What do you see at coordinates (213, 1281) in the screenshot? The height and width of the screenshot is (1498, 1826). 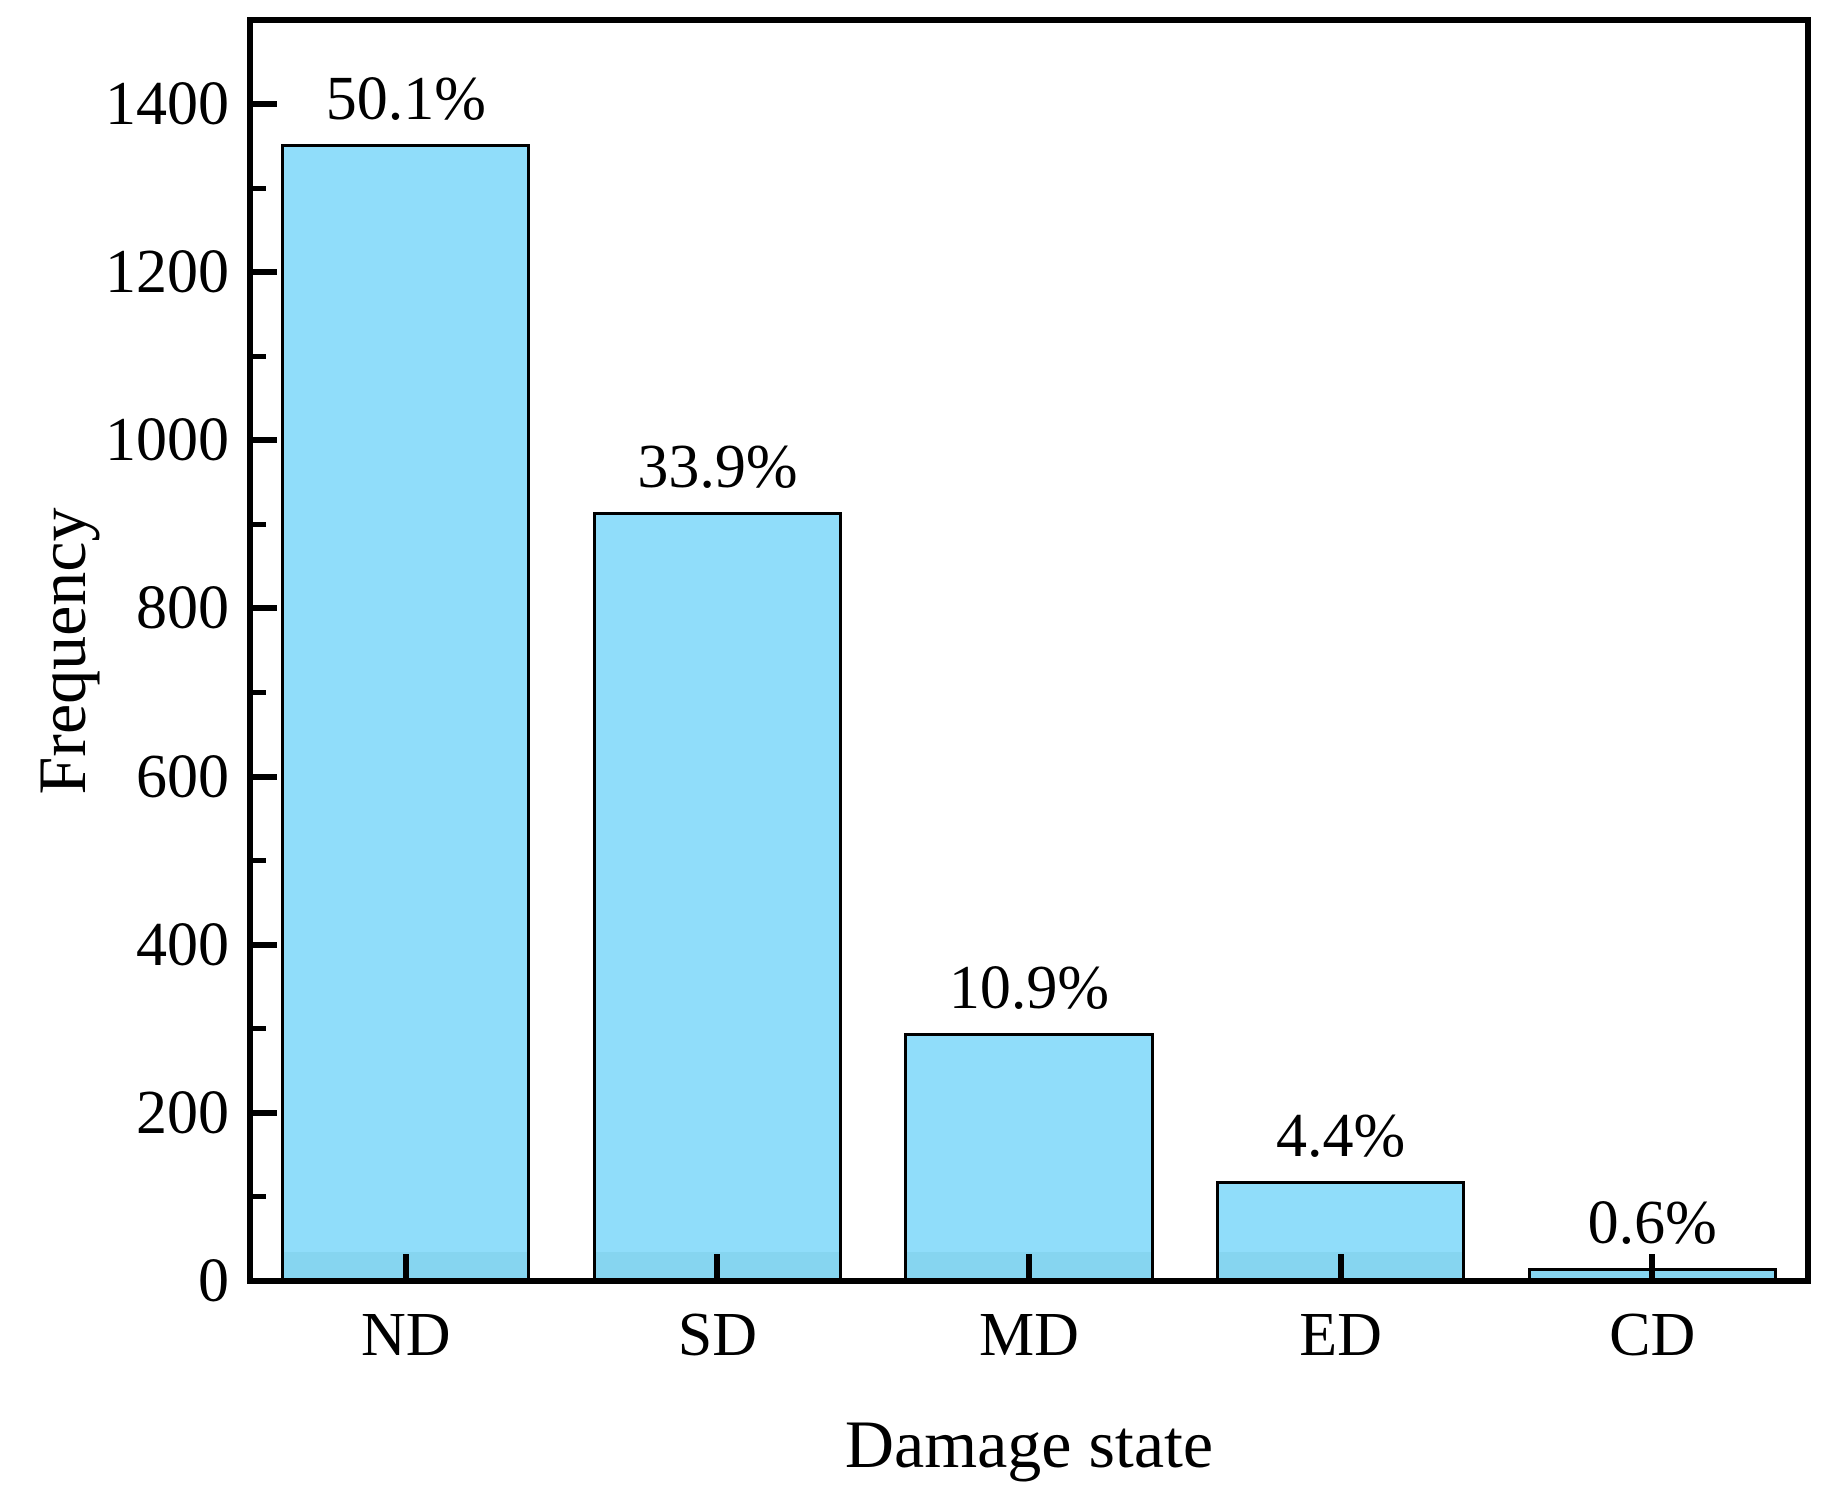 I see `y-tick-label: 0` at bounding box center [213, 1281].